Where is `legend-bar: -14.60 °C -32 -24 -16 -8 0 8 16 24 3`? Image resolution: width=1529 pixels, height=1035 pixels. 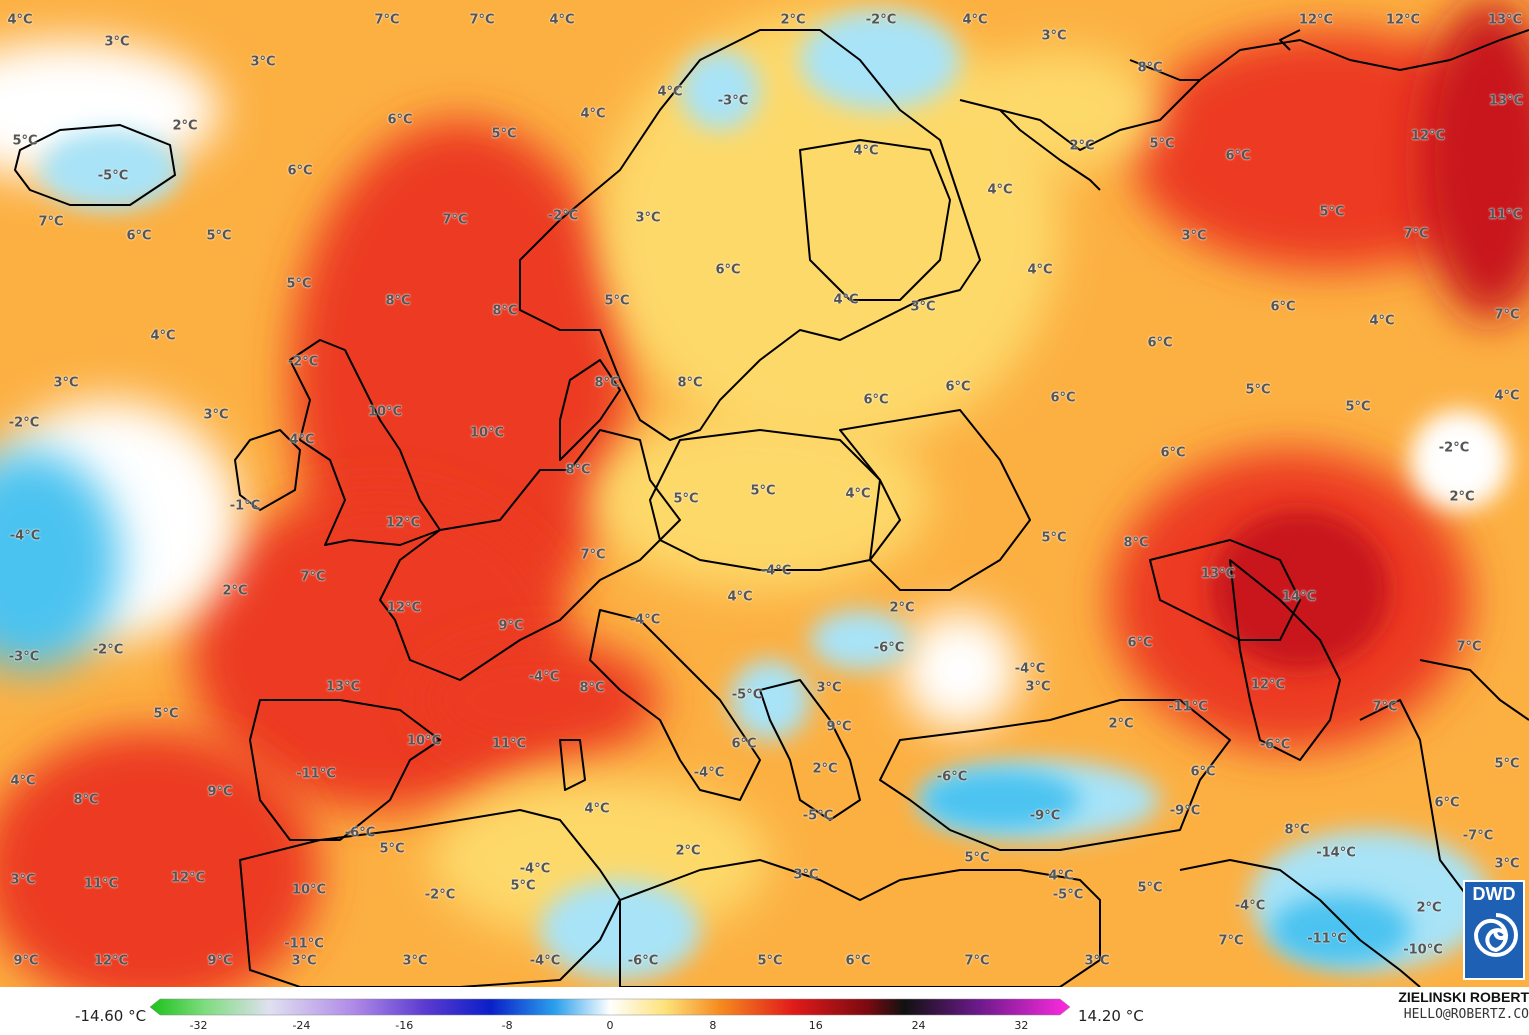
legend-bar: -14.60 °C -32 -24 -16 -8 0 8 16 24 3 is located at coordinates (764, 1011).